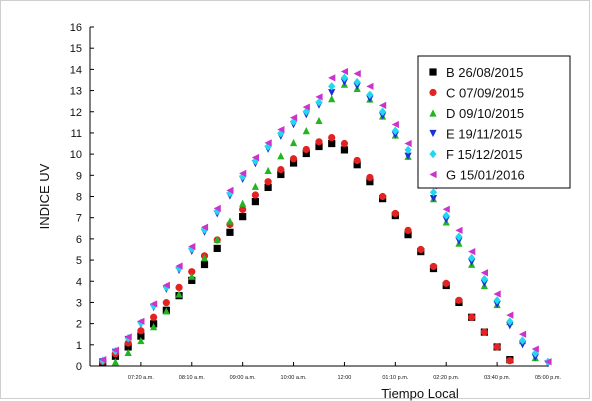  Describe the element at coordinates (76, 28) in the screenshot. I see `y-tick-label: 16` at that location.